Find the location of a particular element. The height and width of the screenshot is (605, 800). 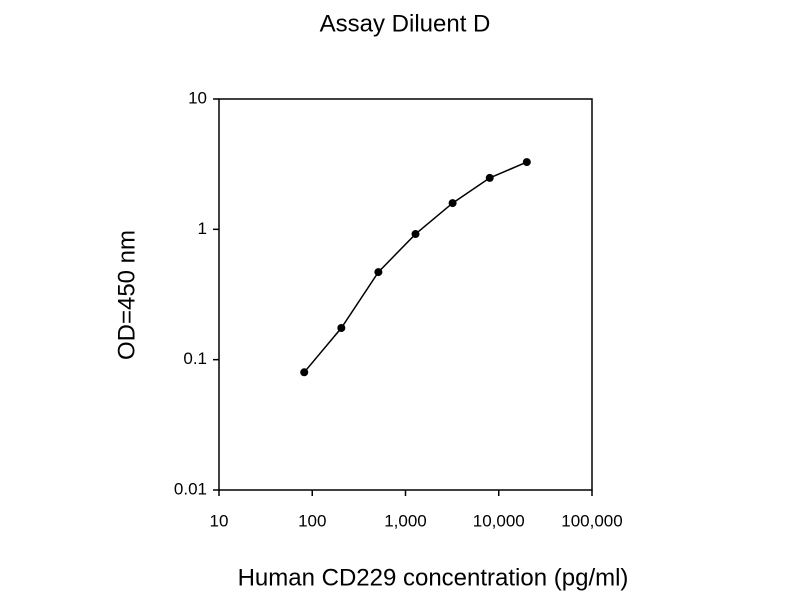

x-tick-label: 1,000 is located at coordinates (405, 520).